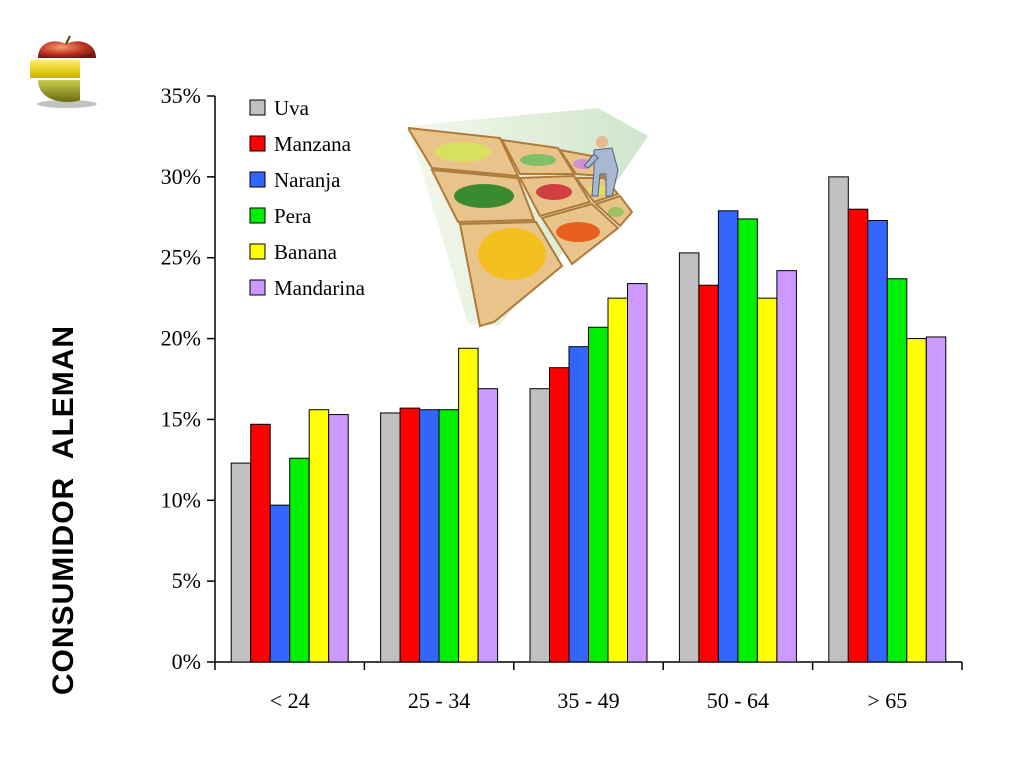 Image resolution: width=1024 pixels, height=768 pixels. I want to click on legend-label-naranja: Naranja, so click(307, 180).